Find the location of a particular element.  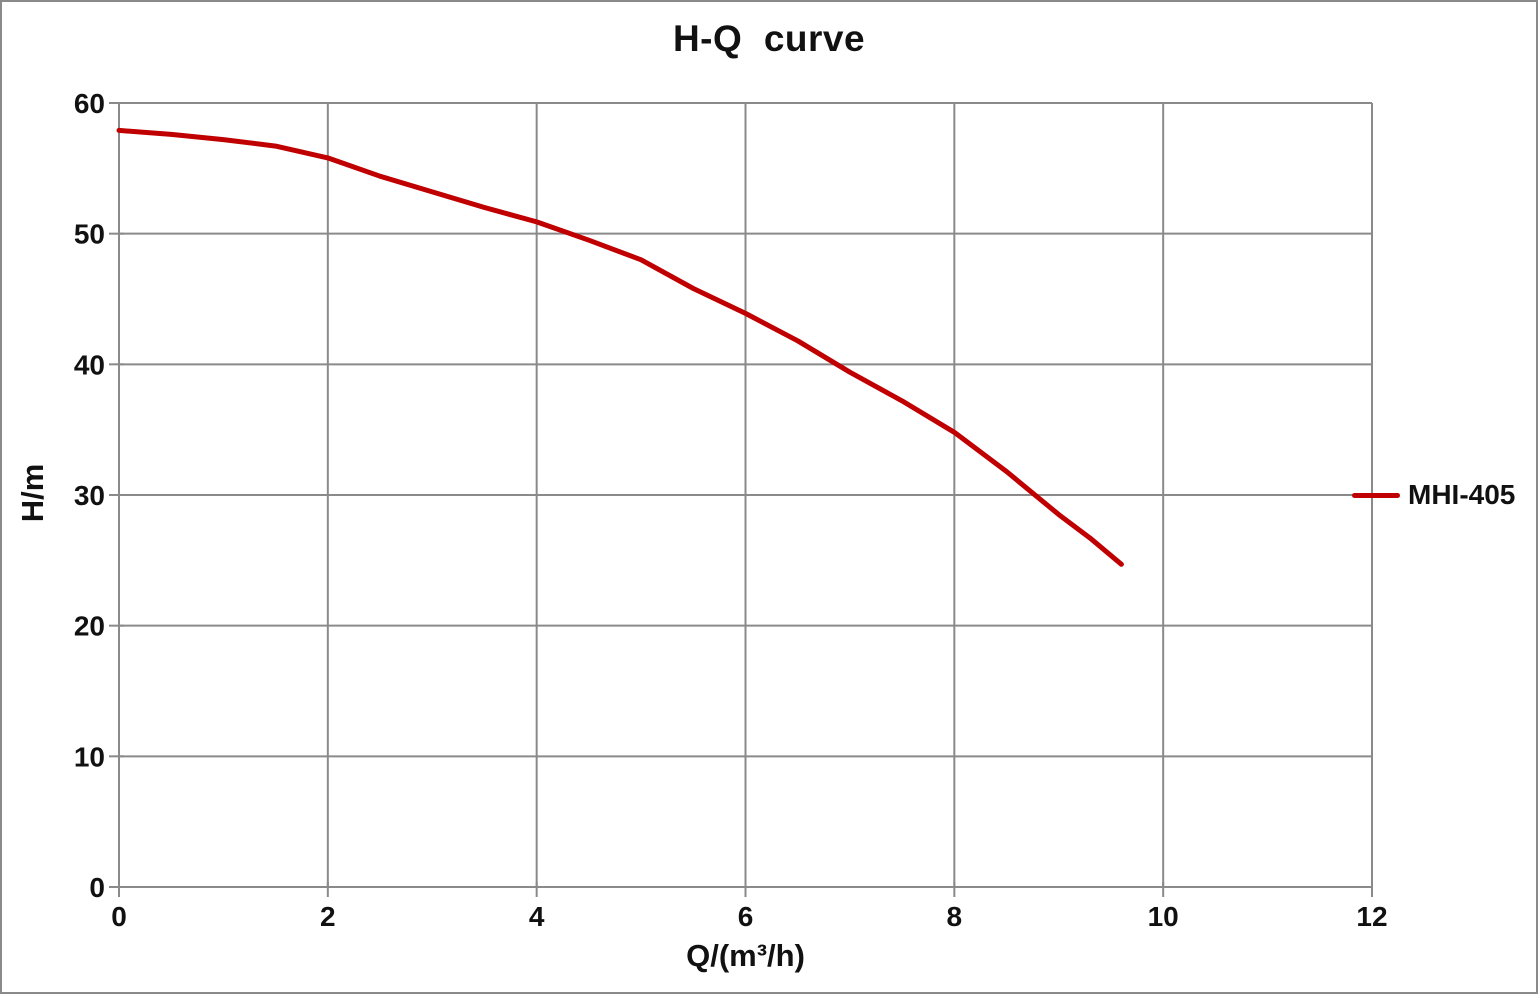

legend: MHI-405 is located at coordinates (1433, 495).